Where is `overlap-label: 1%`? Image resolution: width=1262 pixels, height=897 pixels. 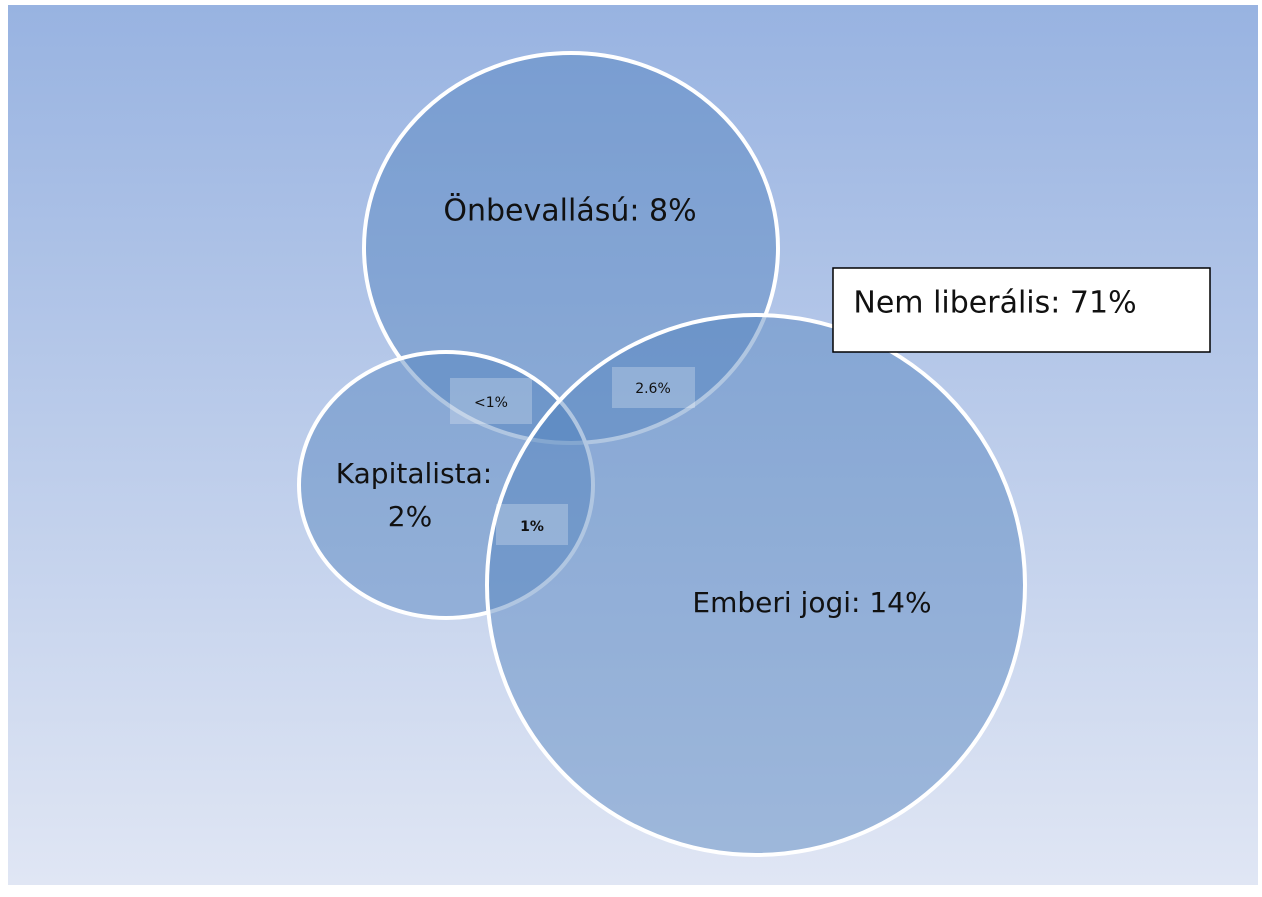
overlap-label: 1% is located at coordinates (532, 527).